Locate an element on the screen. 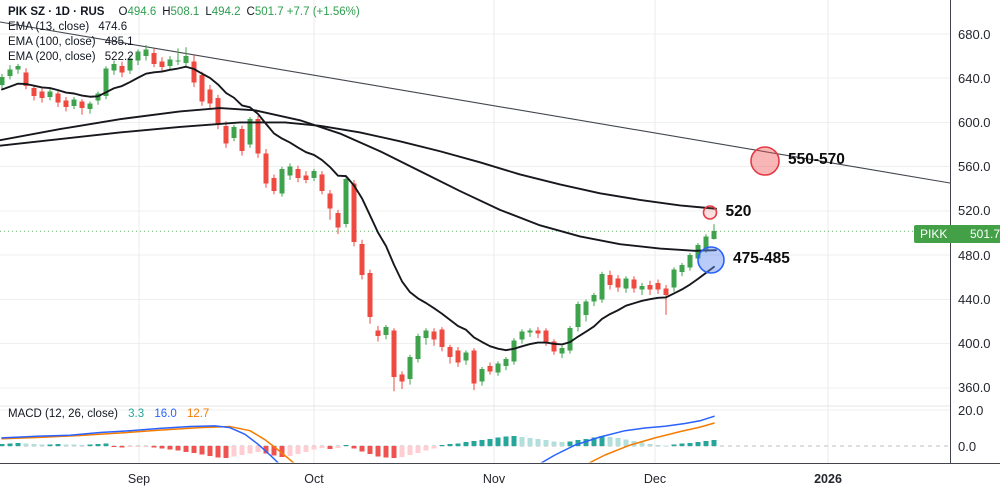 Image resolution: width=1000 pixels, height=494 pixels. macd-legend-row: MACD (12, 26, close) 3.3 16.0 12.7 is located at coordinates (108, 414).